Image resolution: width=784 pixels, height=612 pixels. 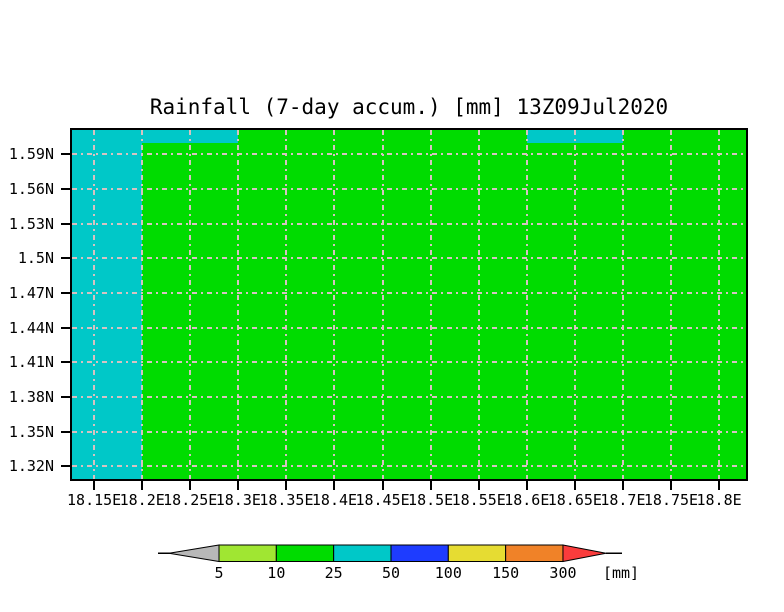 I want to click on colorbar-segment-100-150mm, so click(x=477, y=553).